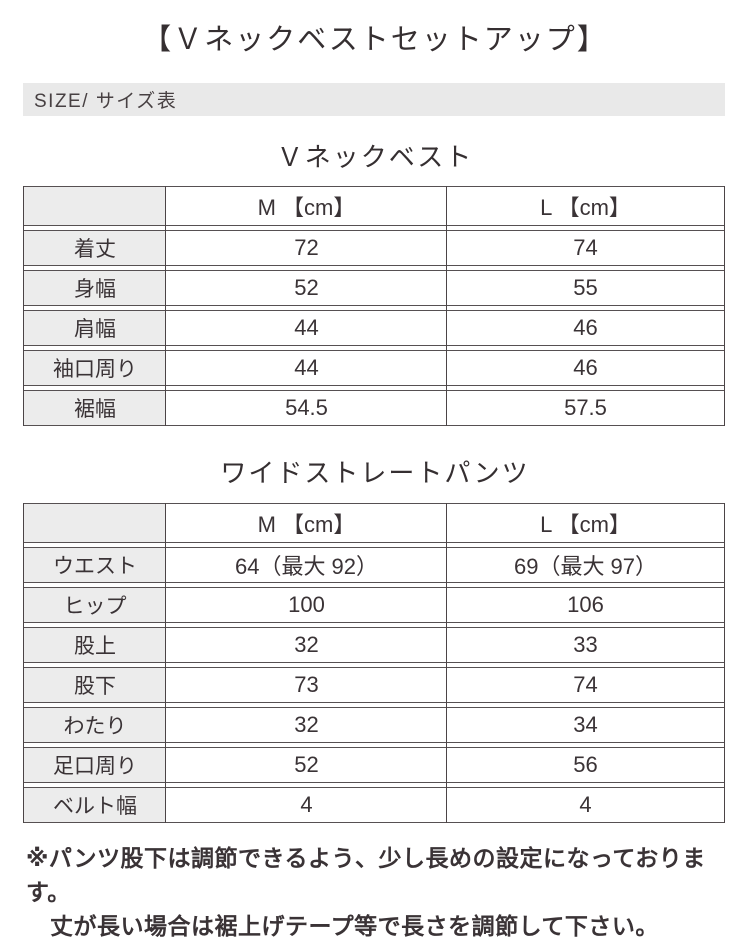 Image resolution: width=750 pixels, height=947 pixels. What do you see at coordinates (306, 207) in the screenshot?
I see `vest-header-m-cell: M 【cm】` at bounding box center [306, 207].